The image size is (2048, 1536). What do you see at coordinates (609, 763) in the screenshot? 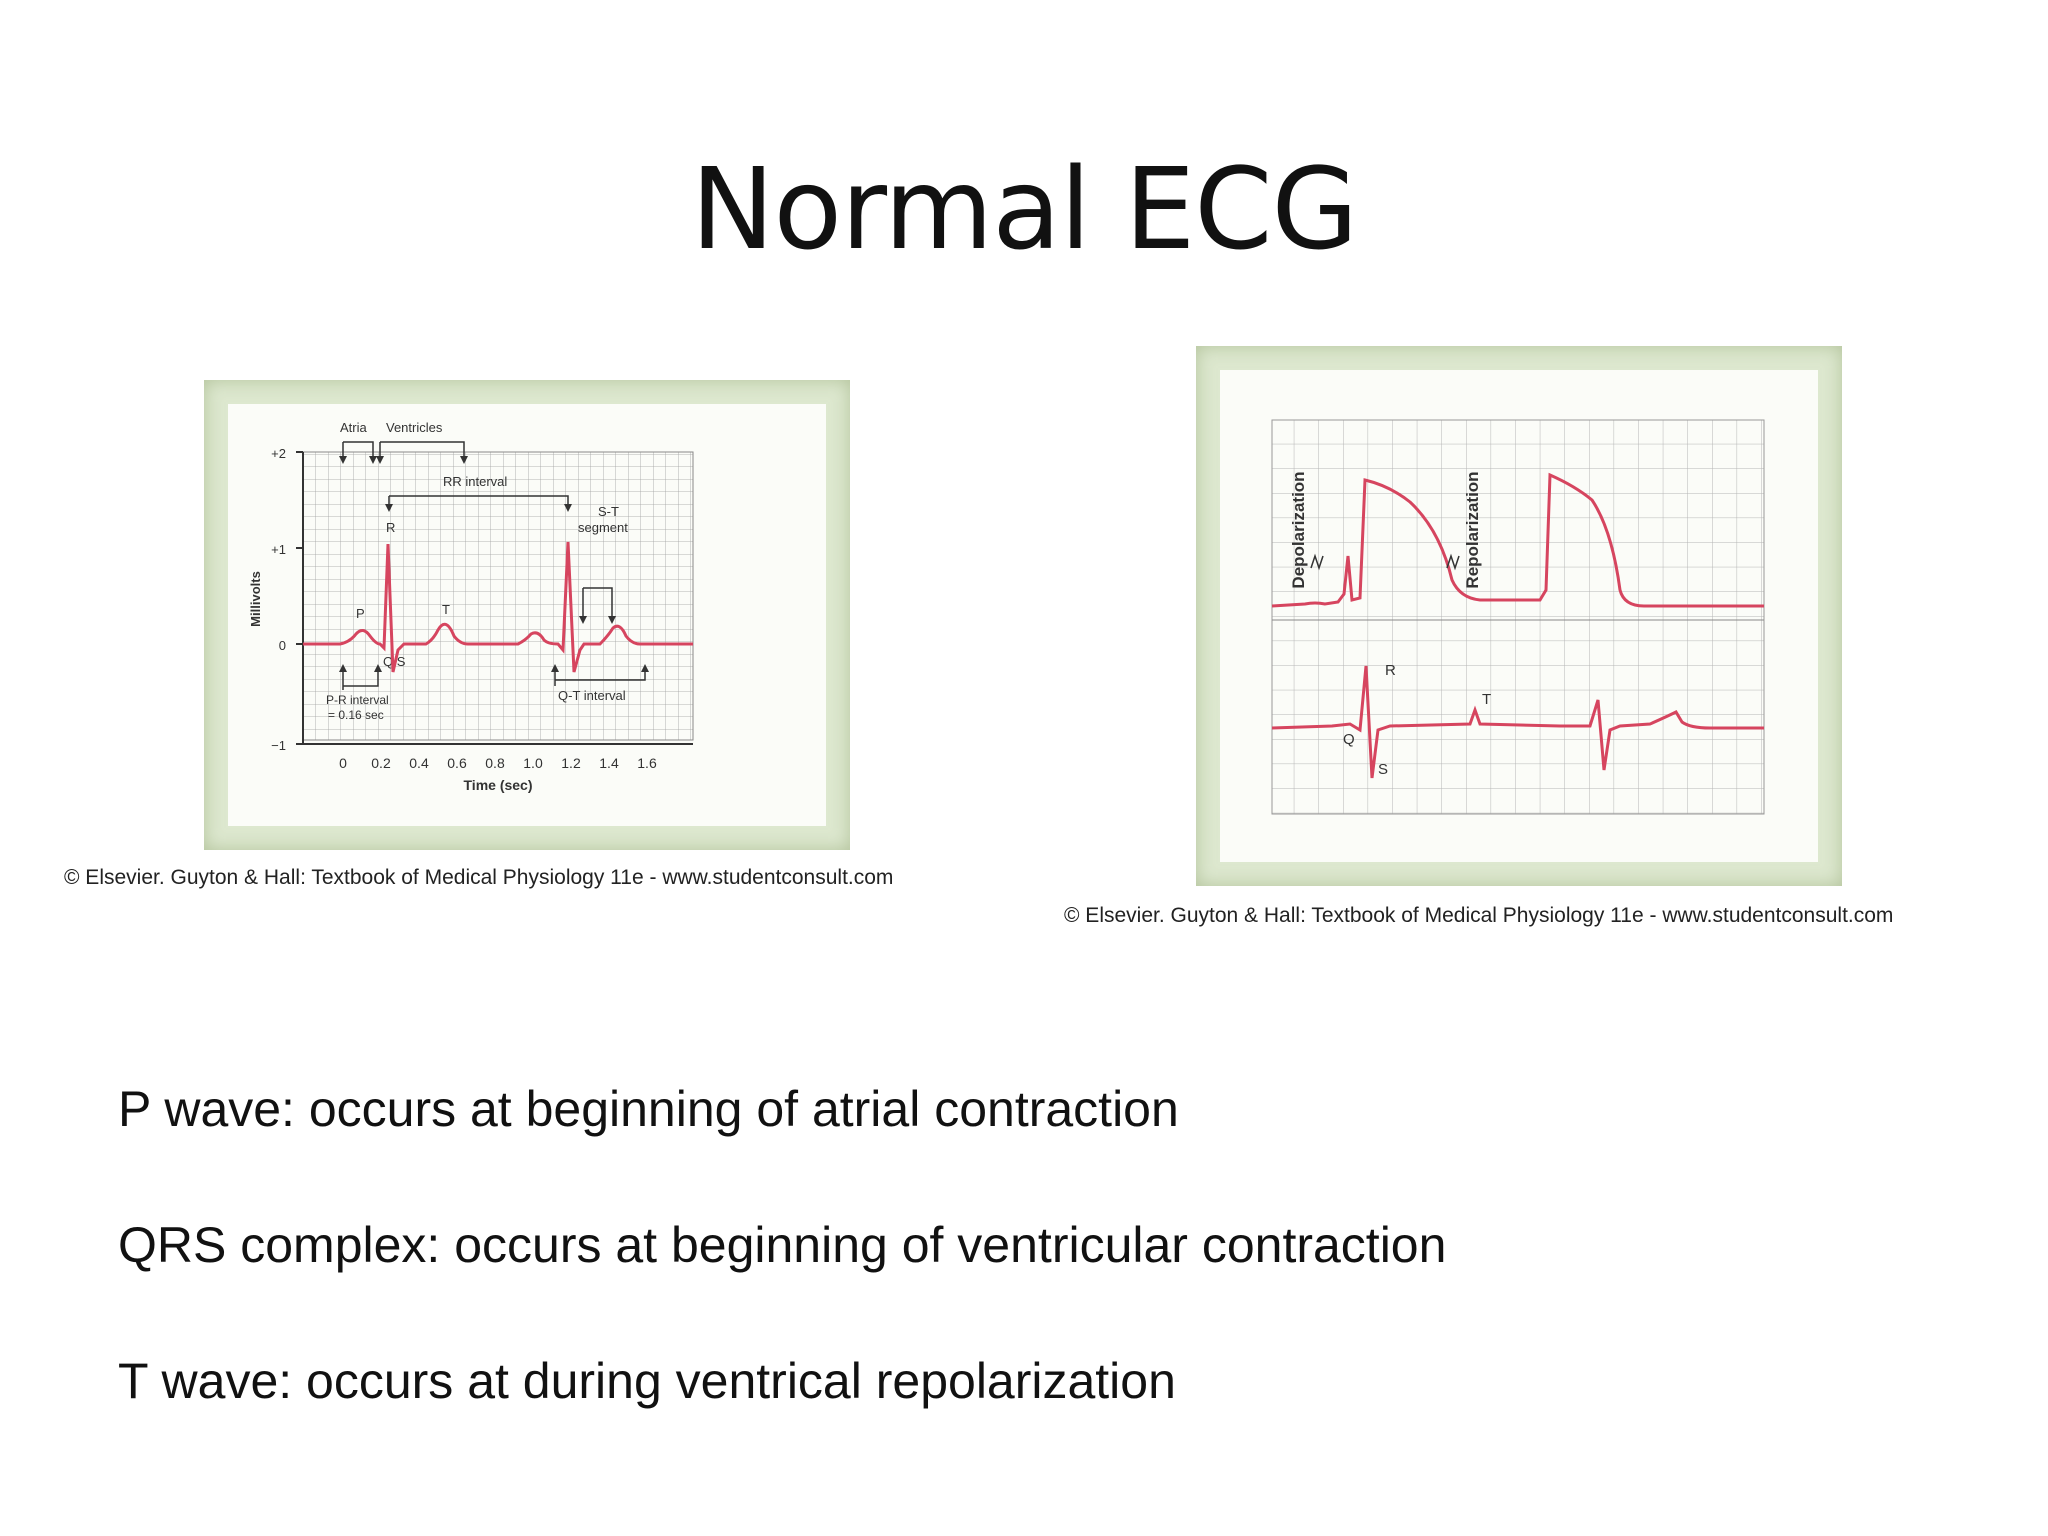
I see `xtick-label: 1.4` at bounding box center [609, 763].